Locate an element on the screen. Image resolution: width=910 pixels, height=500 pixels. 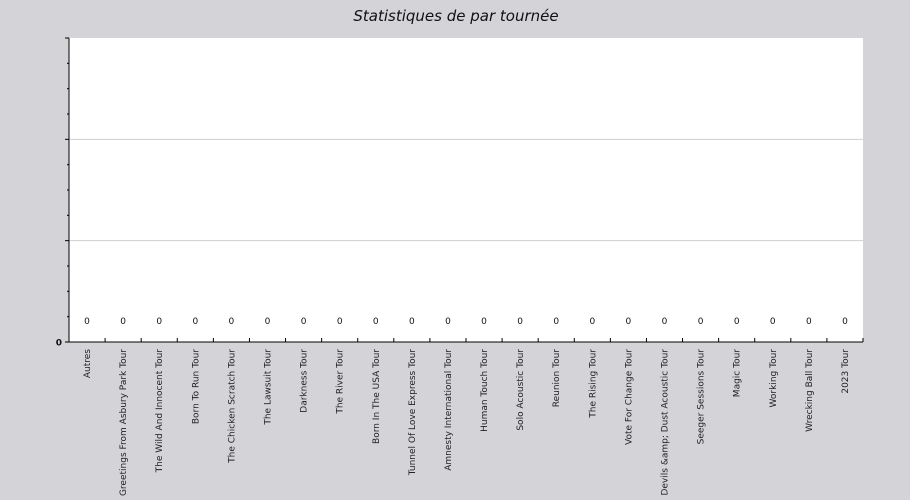
x-tick-label: Human Touch Tour is located at coordinates (485, 390).